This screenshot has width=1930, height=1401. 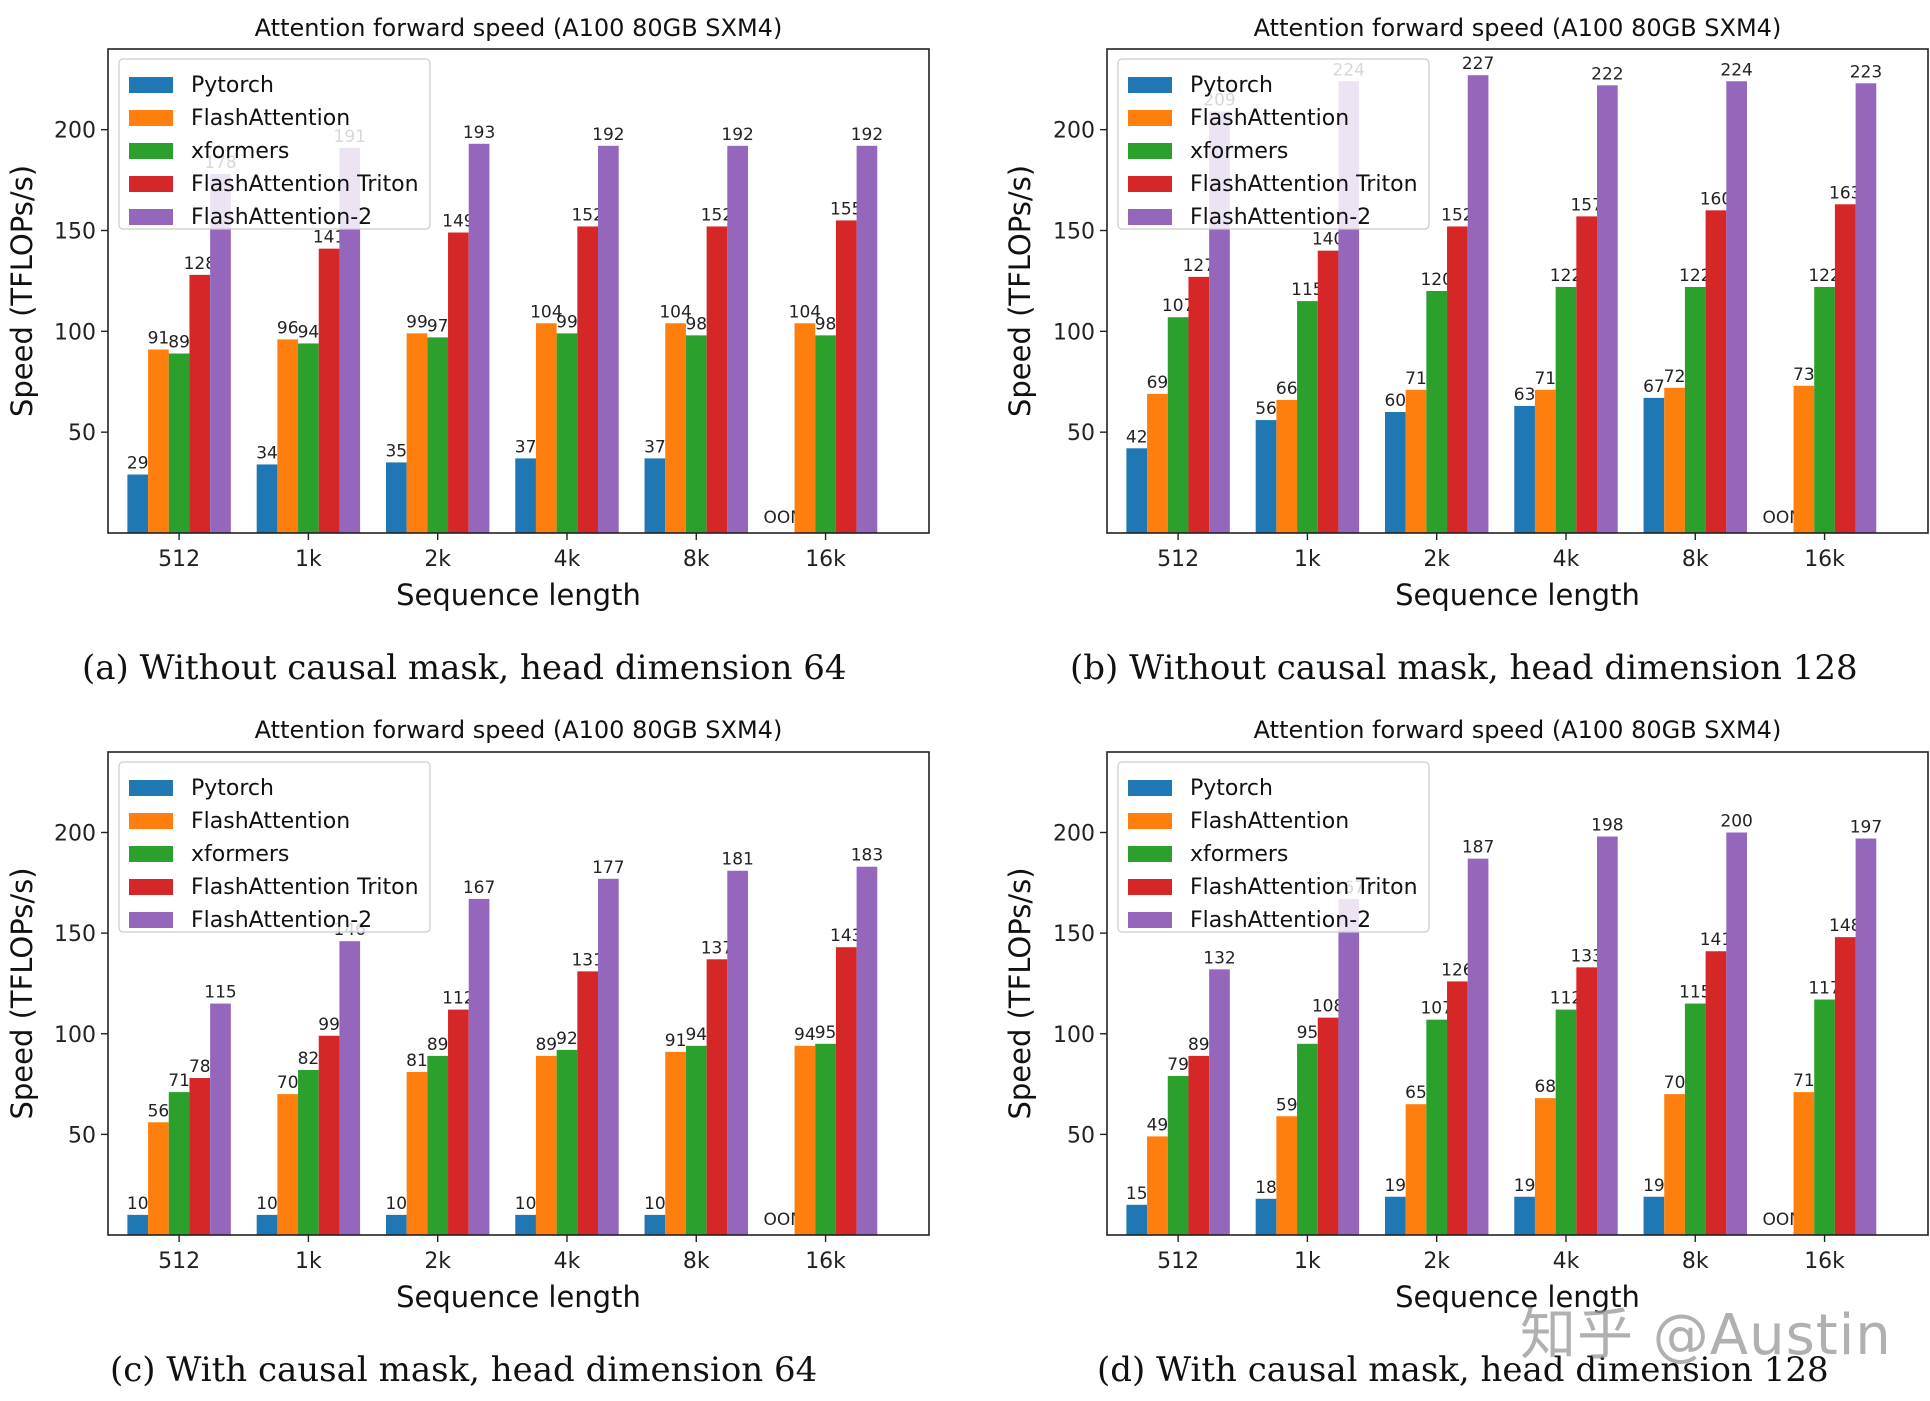 What do you see at coordinates (1845, 926) in the screenshot?
I see `data-label: 148` at bounding box center [1845, 926].